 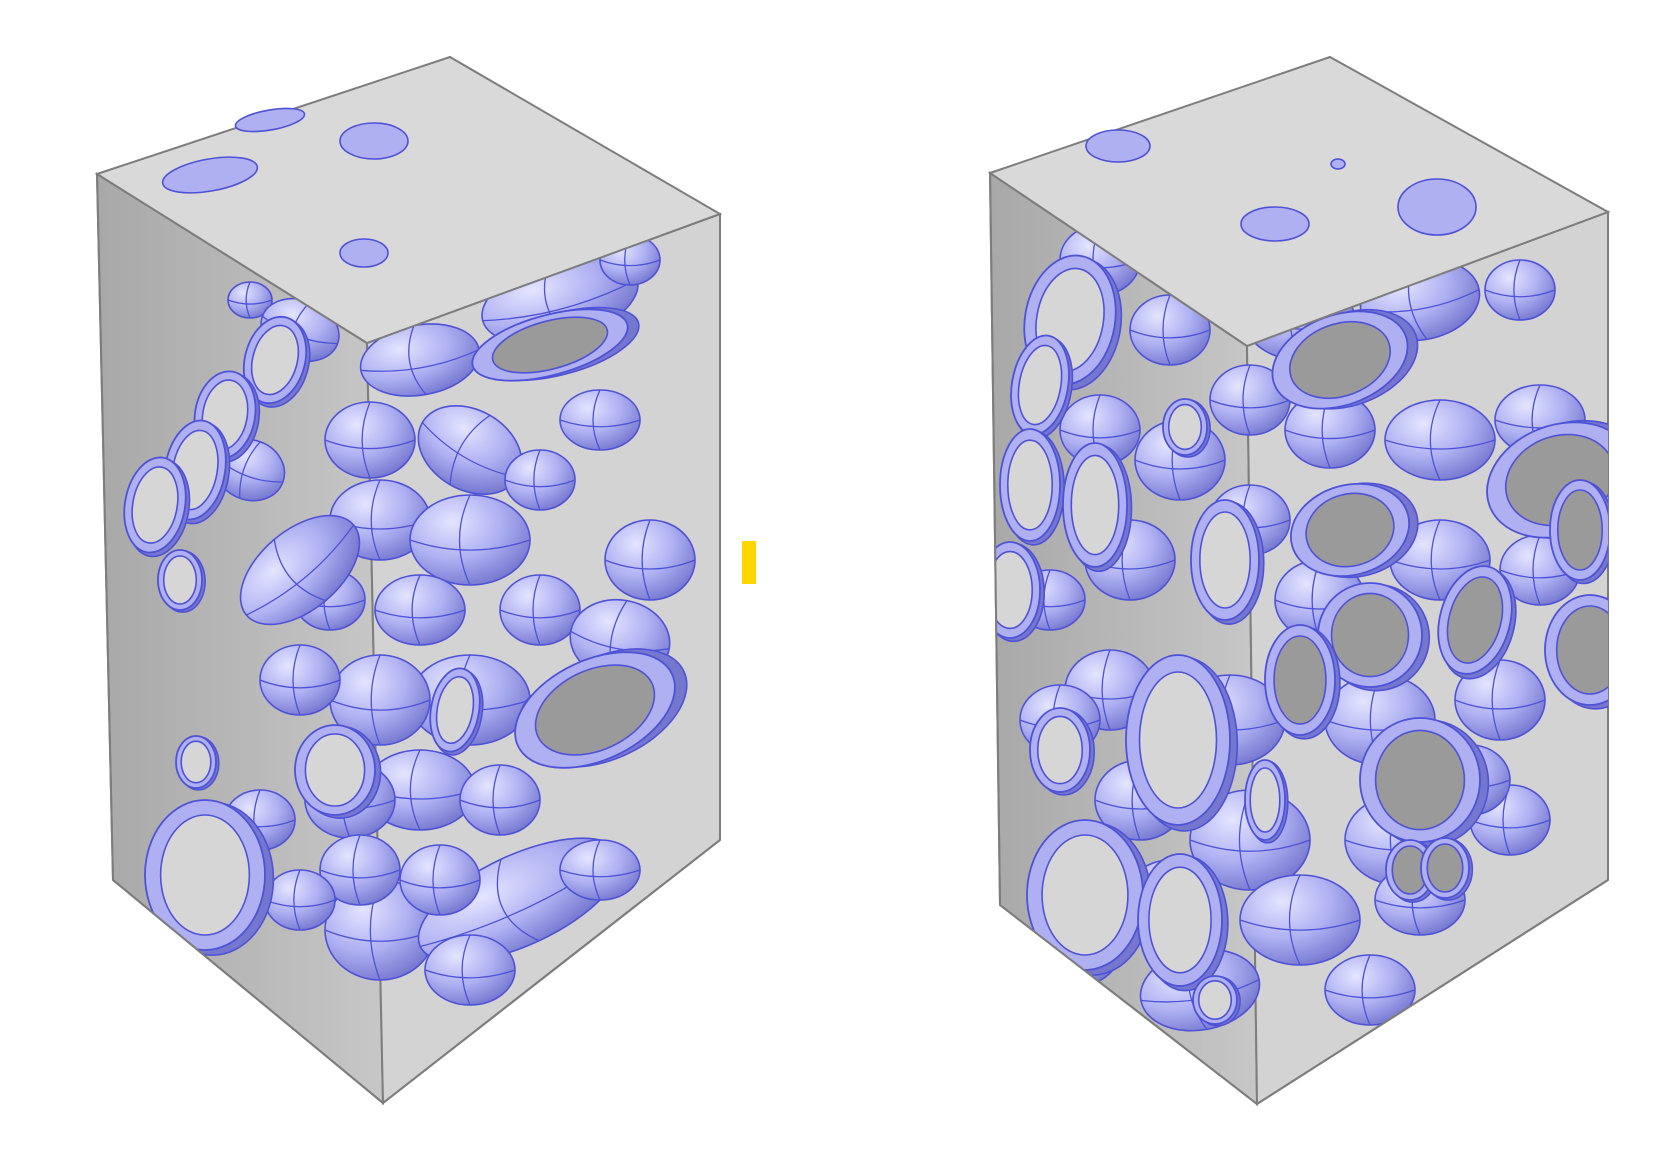 I want to click on right-box-top-face, so click(x=1299, y=201).